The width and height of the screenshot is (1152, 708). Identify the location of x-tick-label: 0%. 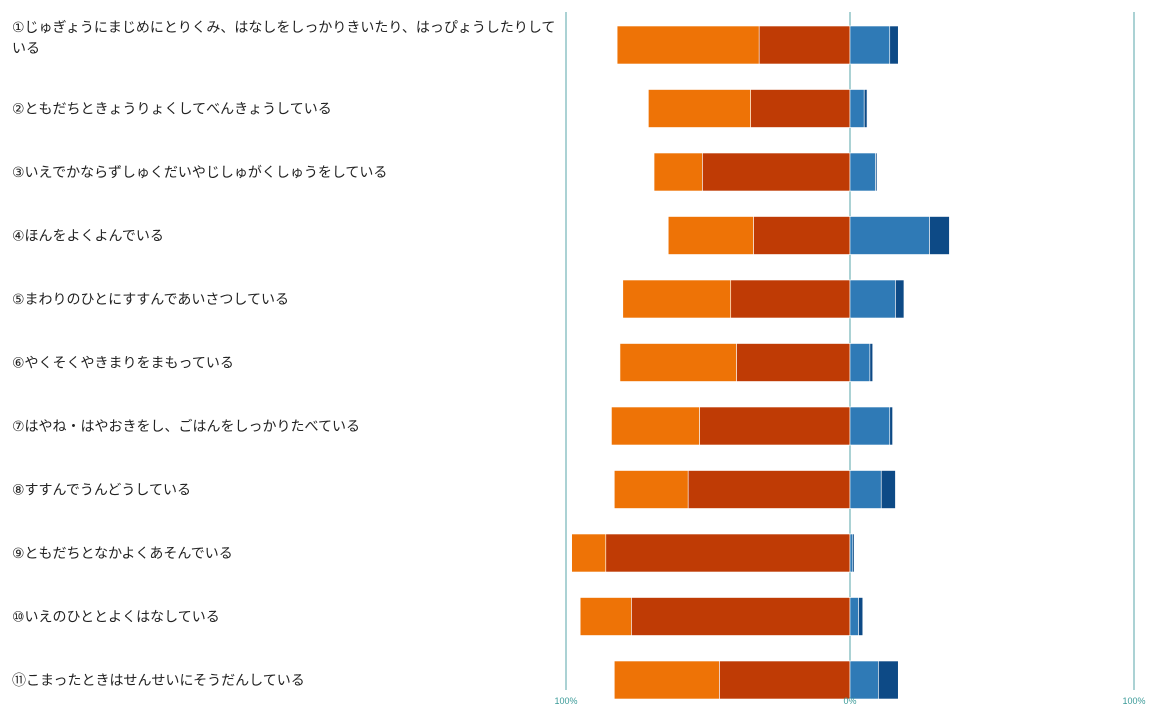
(849, 701).